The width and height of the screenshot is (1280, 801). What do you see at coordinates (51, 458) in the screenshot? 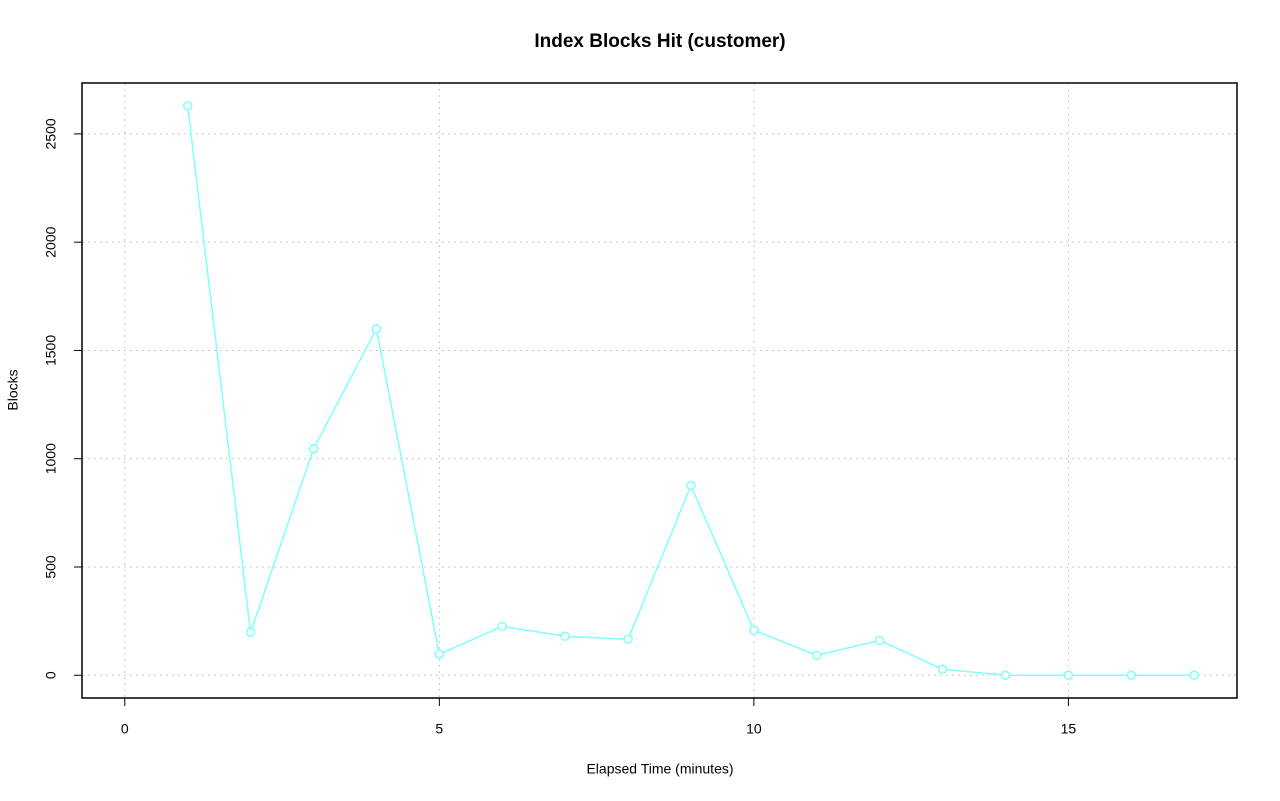
I see `y-tick-label: 1000` at bounding box center [51, 458].